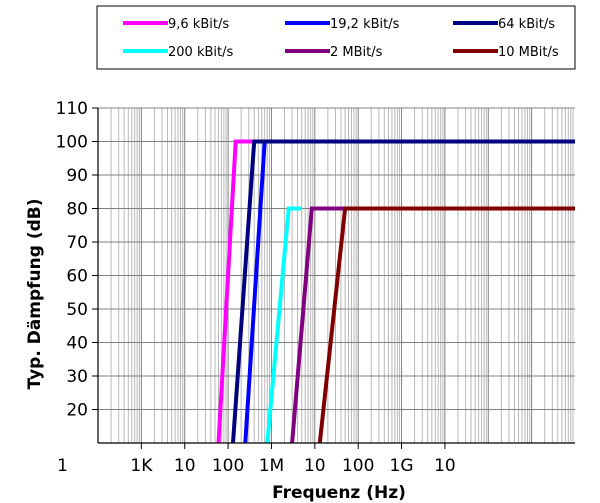 The width and height of the screenshot is (600, 503). What do you see at coordinates (141, 466) in the screenshot?
I see `x-tick-label: 1K` at bounding box center [141, 466].